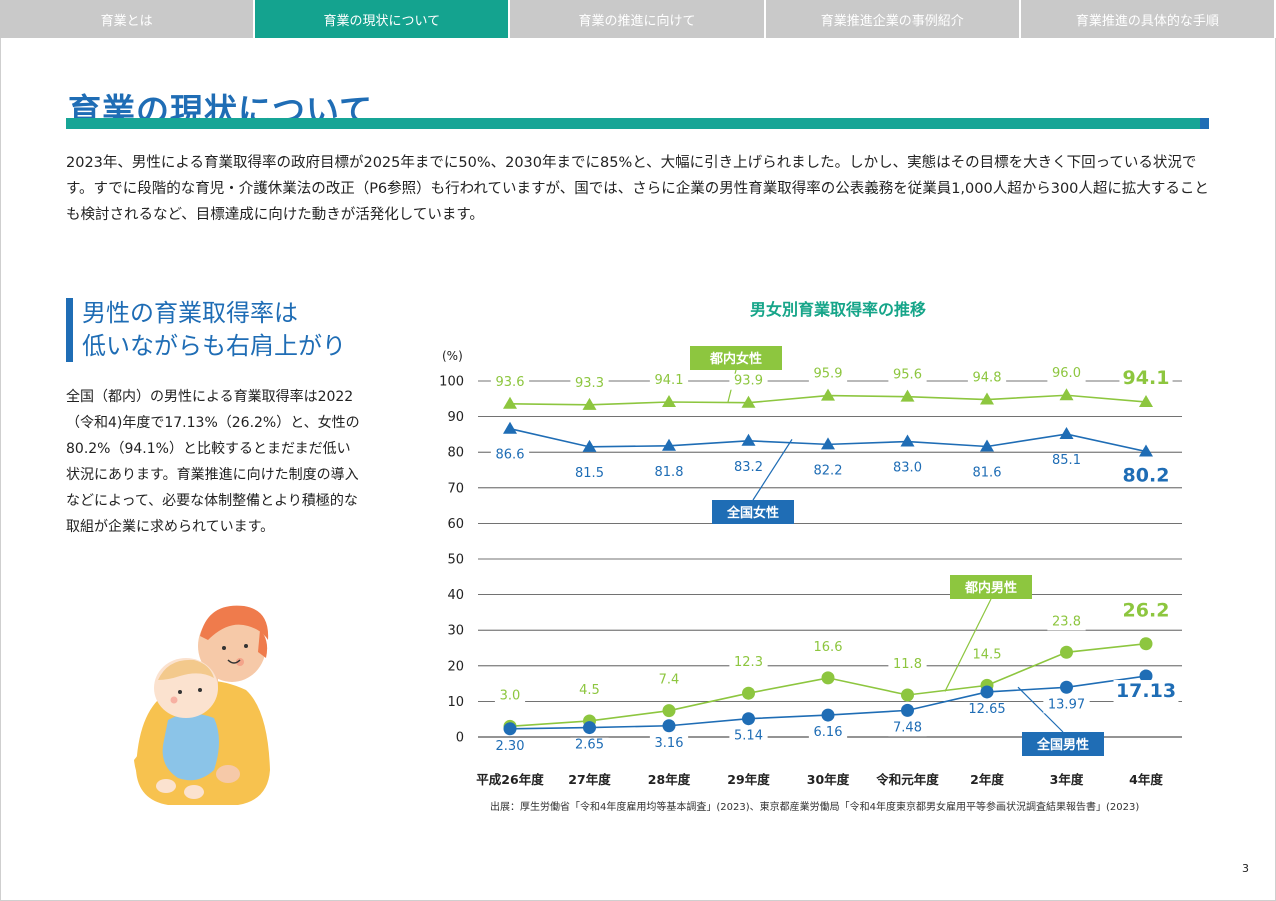 The width and height of the screenshot is (1276, 901). Describe the element at coordinates (455, 702) in the screenshot. I see `y-tick-label: 10` at that location.